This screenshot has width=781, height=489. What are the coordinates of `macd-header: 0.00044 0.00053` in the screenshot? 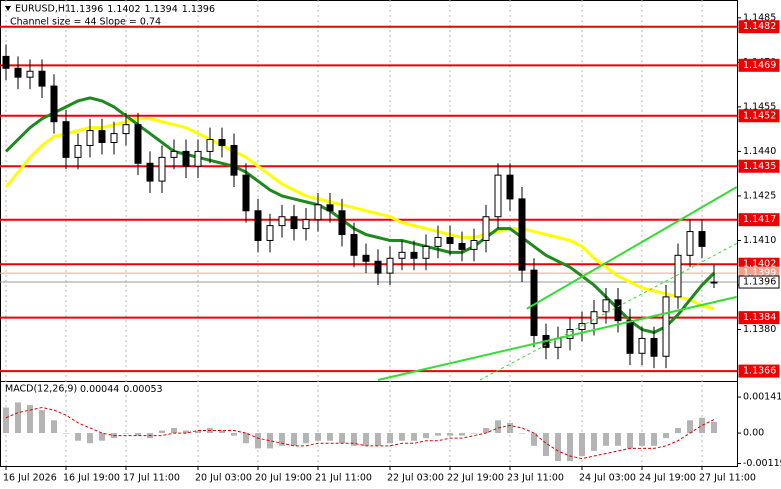 It's located at (121, 389).